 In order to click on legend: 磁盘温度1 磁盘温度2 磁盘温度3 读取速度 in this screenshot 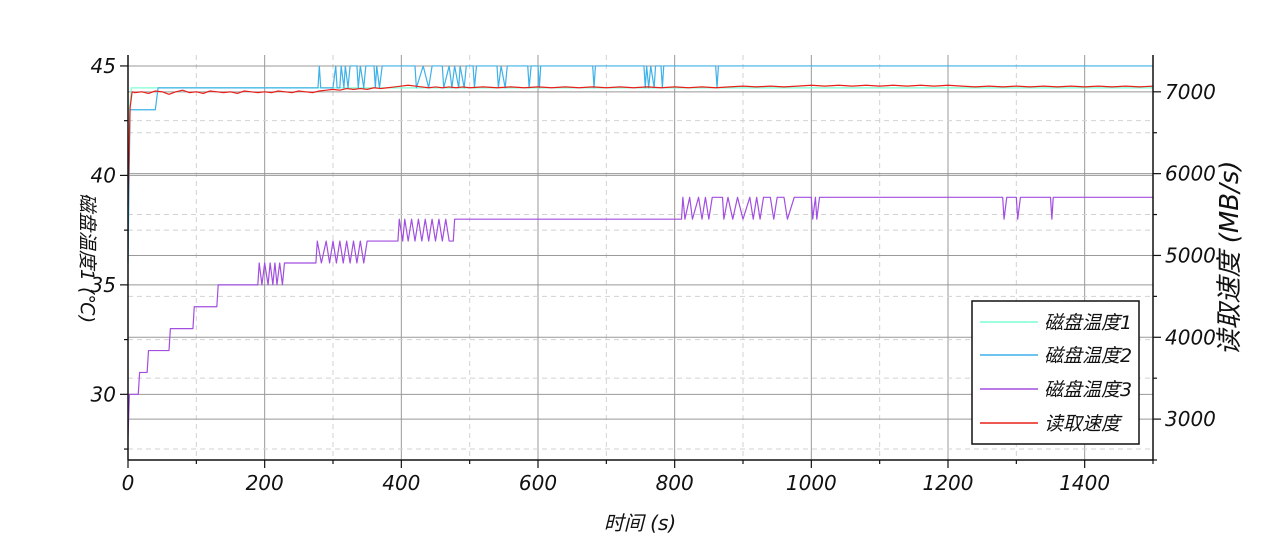, I will do `click(1055, 372)`.